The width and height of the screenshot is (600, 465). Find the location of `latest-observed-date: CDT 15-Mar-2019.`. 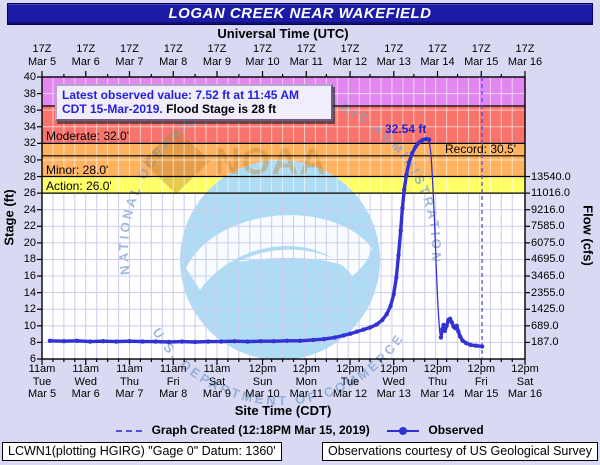

latest-observed-date: CDT 15-Mar-2019. is located at coordinates (112, 109).